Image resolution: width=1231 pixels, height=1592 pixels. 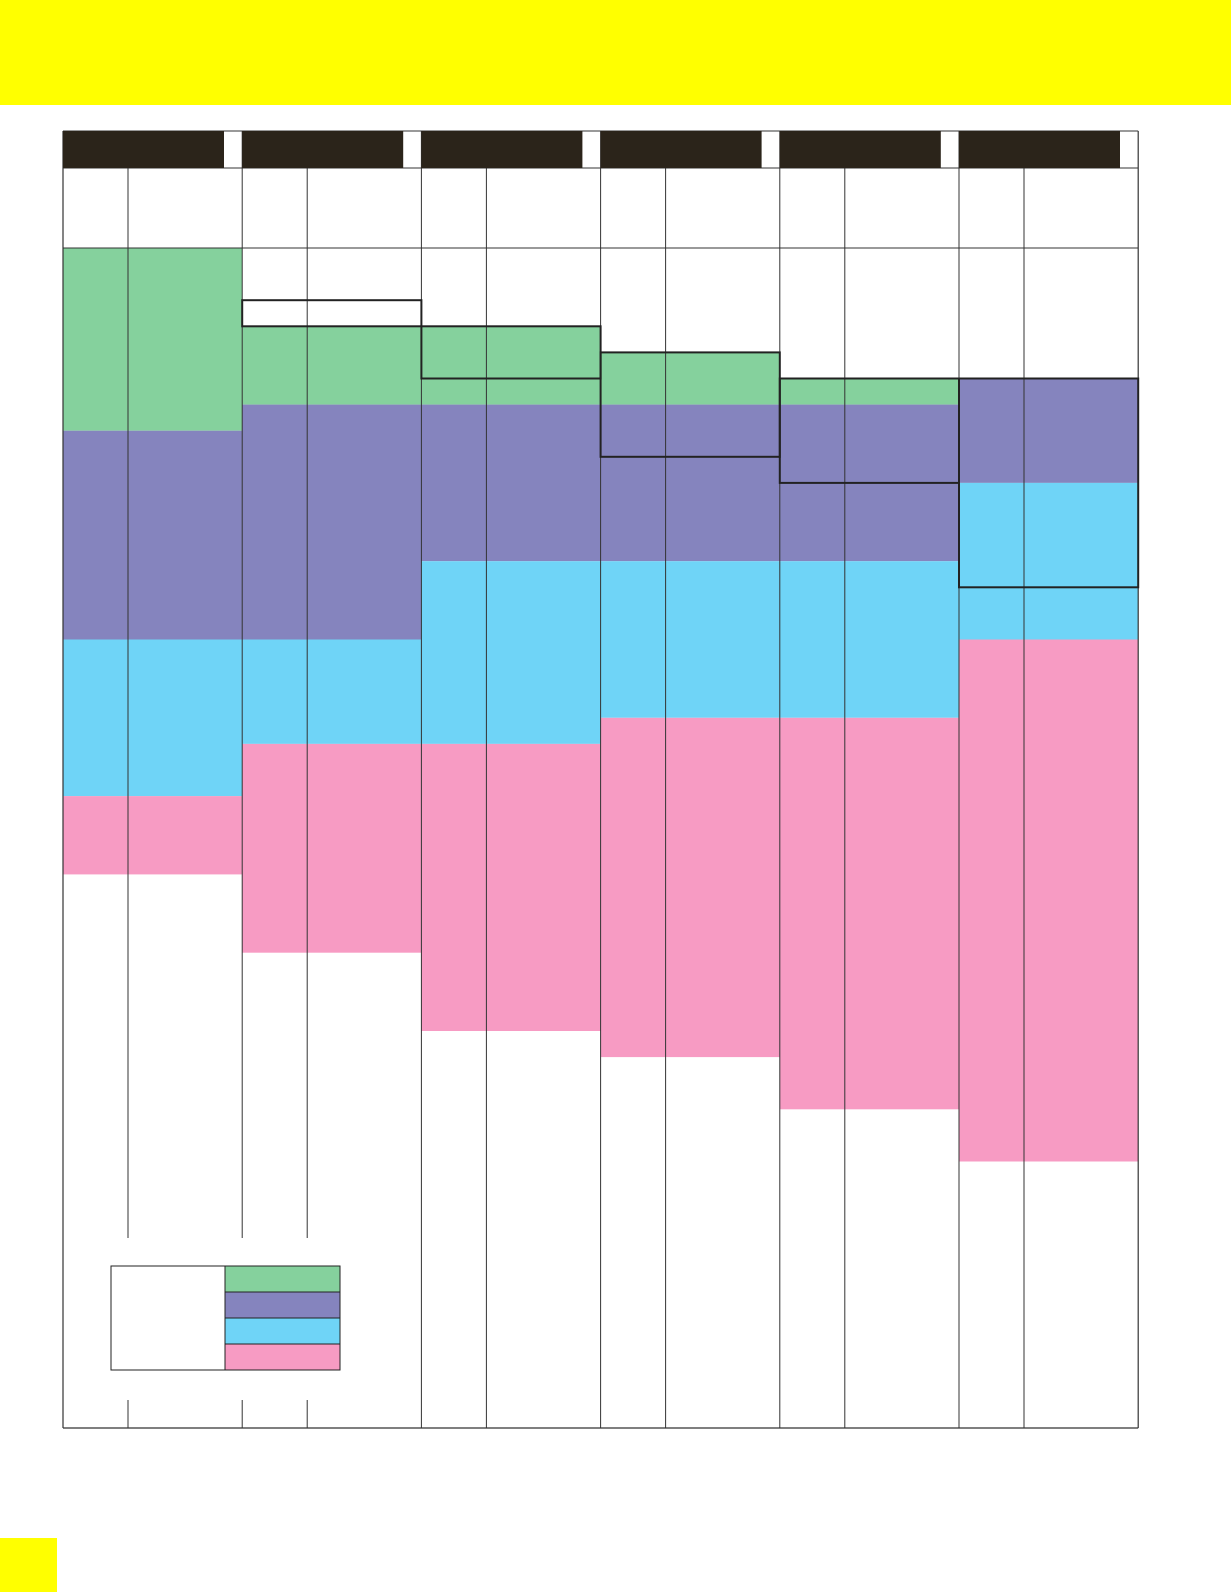 I want to click on top-banner, so click(x=615, y=52).